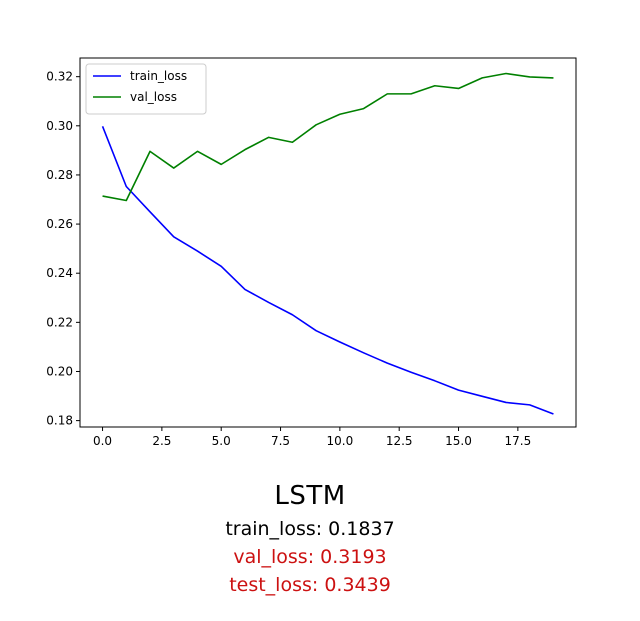 Image resolution: width=640 pixels, height=621 pixels. Describe the element at coordinates (59, 224) in the screenshot. I see `y-tick-label: 0.26` at that location.